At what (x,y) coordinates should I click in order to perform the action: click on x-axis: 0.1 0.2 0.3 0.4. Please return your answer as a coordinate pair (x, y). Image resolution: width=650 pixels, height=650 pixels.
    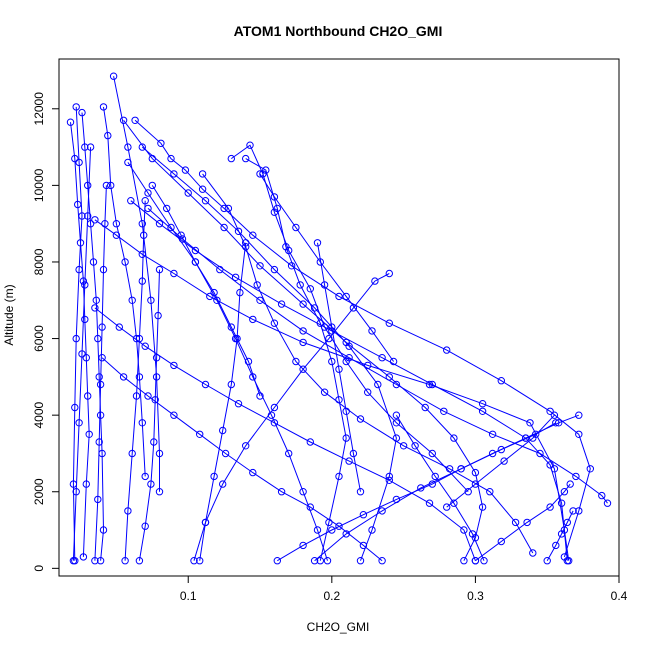
    Looking at the image, I should click on (404, 589).